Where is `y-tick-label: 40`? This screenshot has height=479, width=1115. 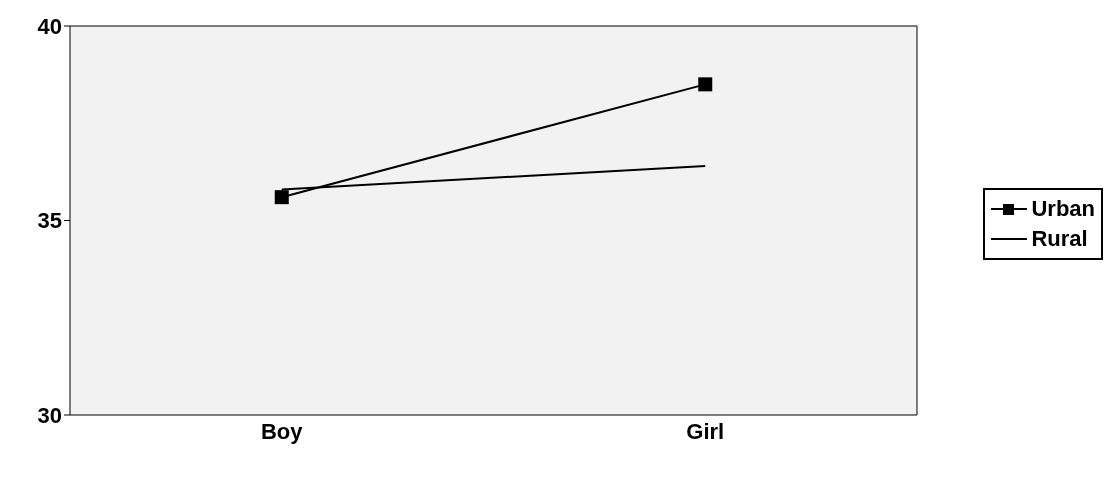 y-tick-label: 40 is located at coordinates (49, 26).